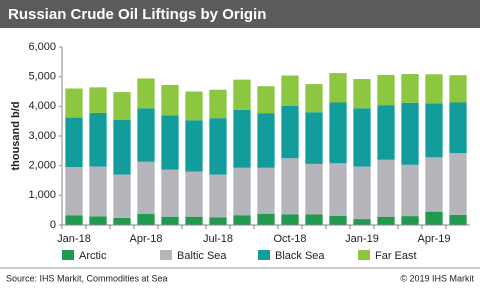 Image resolution: width=480 pixels, height=294 pixels. Describe the element at coordinates (42, 47) in the screenshot. I see `y-tick-label: 6,000` at that location.